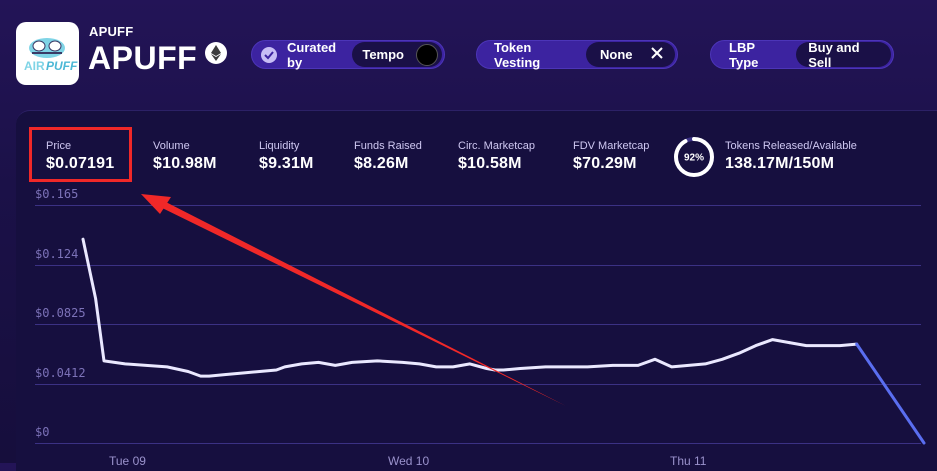 This screenshot has height=471, width=937. Describe the element at coordinates (34, 66) in the screenshot. I see `logo-text-air: AIR` at that location.